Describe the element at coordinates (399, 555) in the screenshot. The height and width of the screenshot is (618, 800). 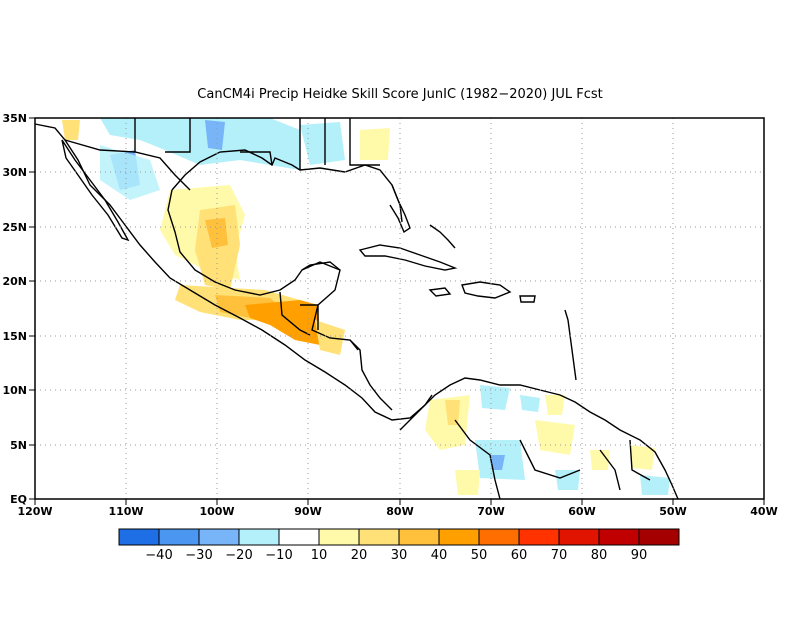
I see `colorbar-tick-label: 30` at that location.